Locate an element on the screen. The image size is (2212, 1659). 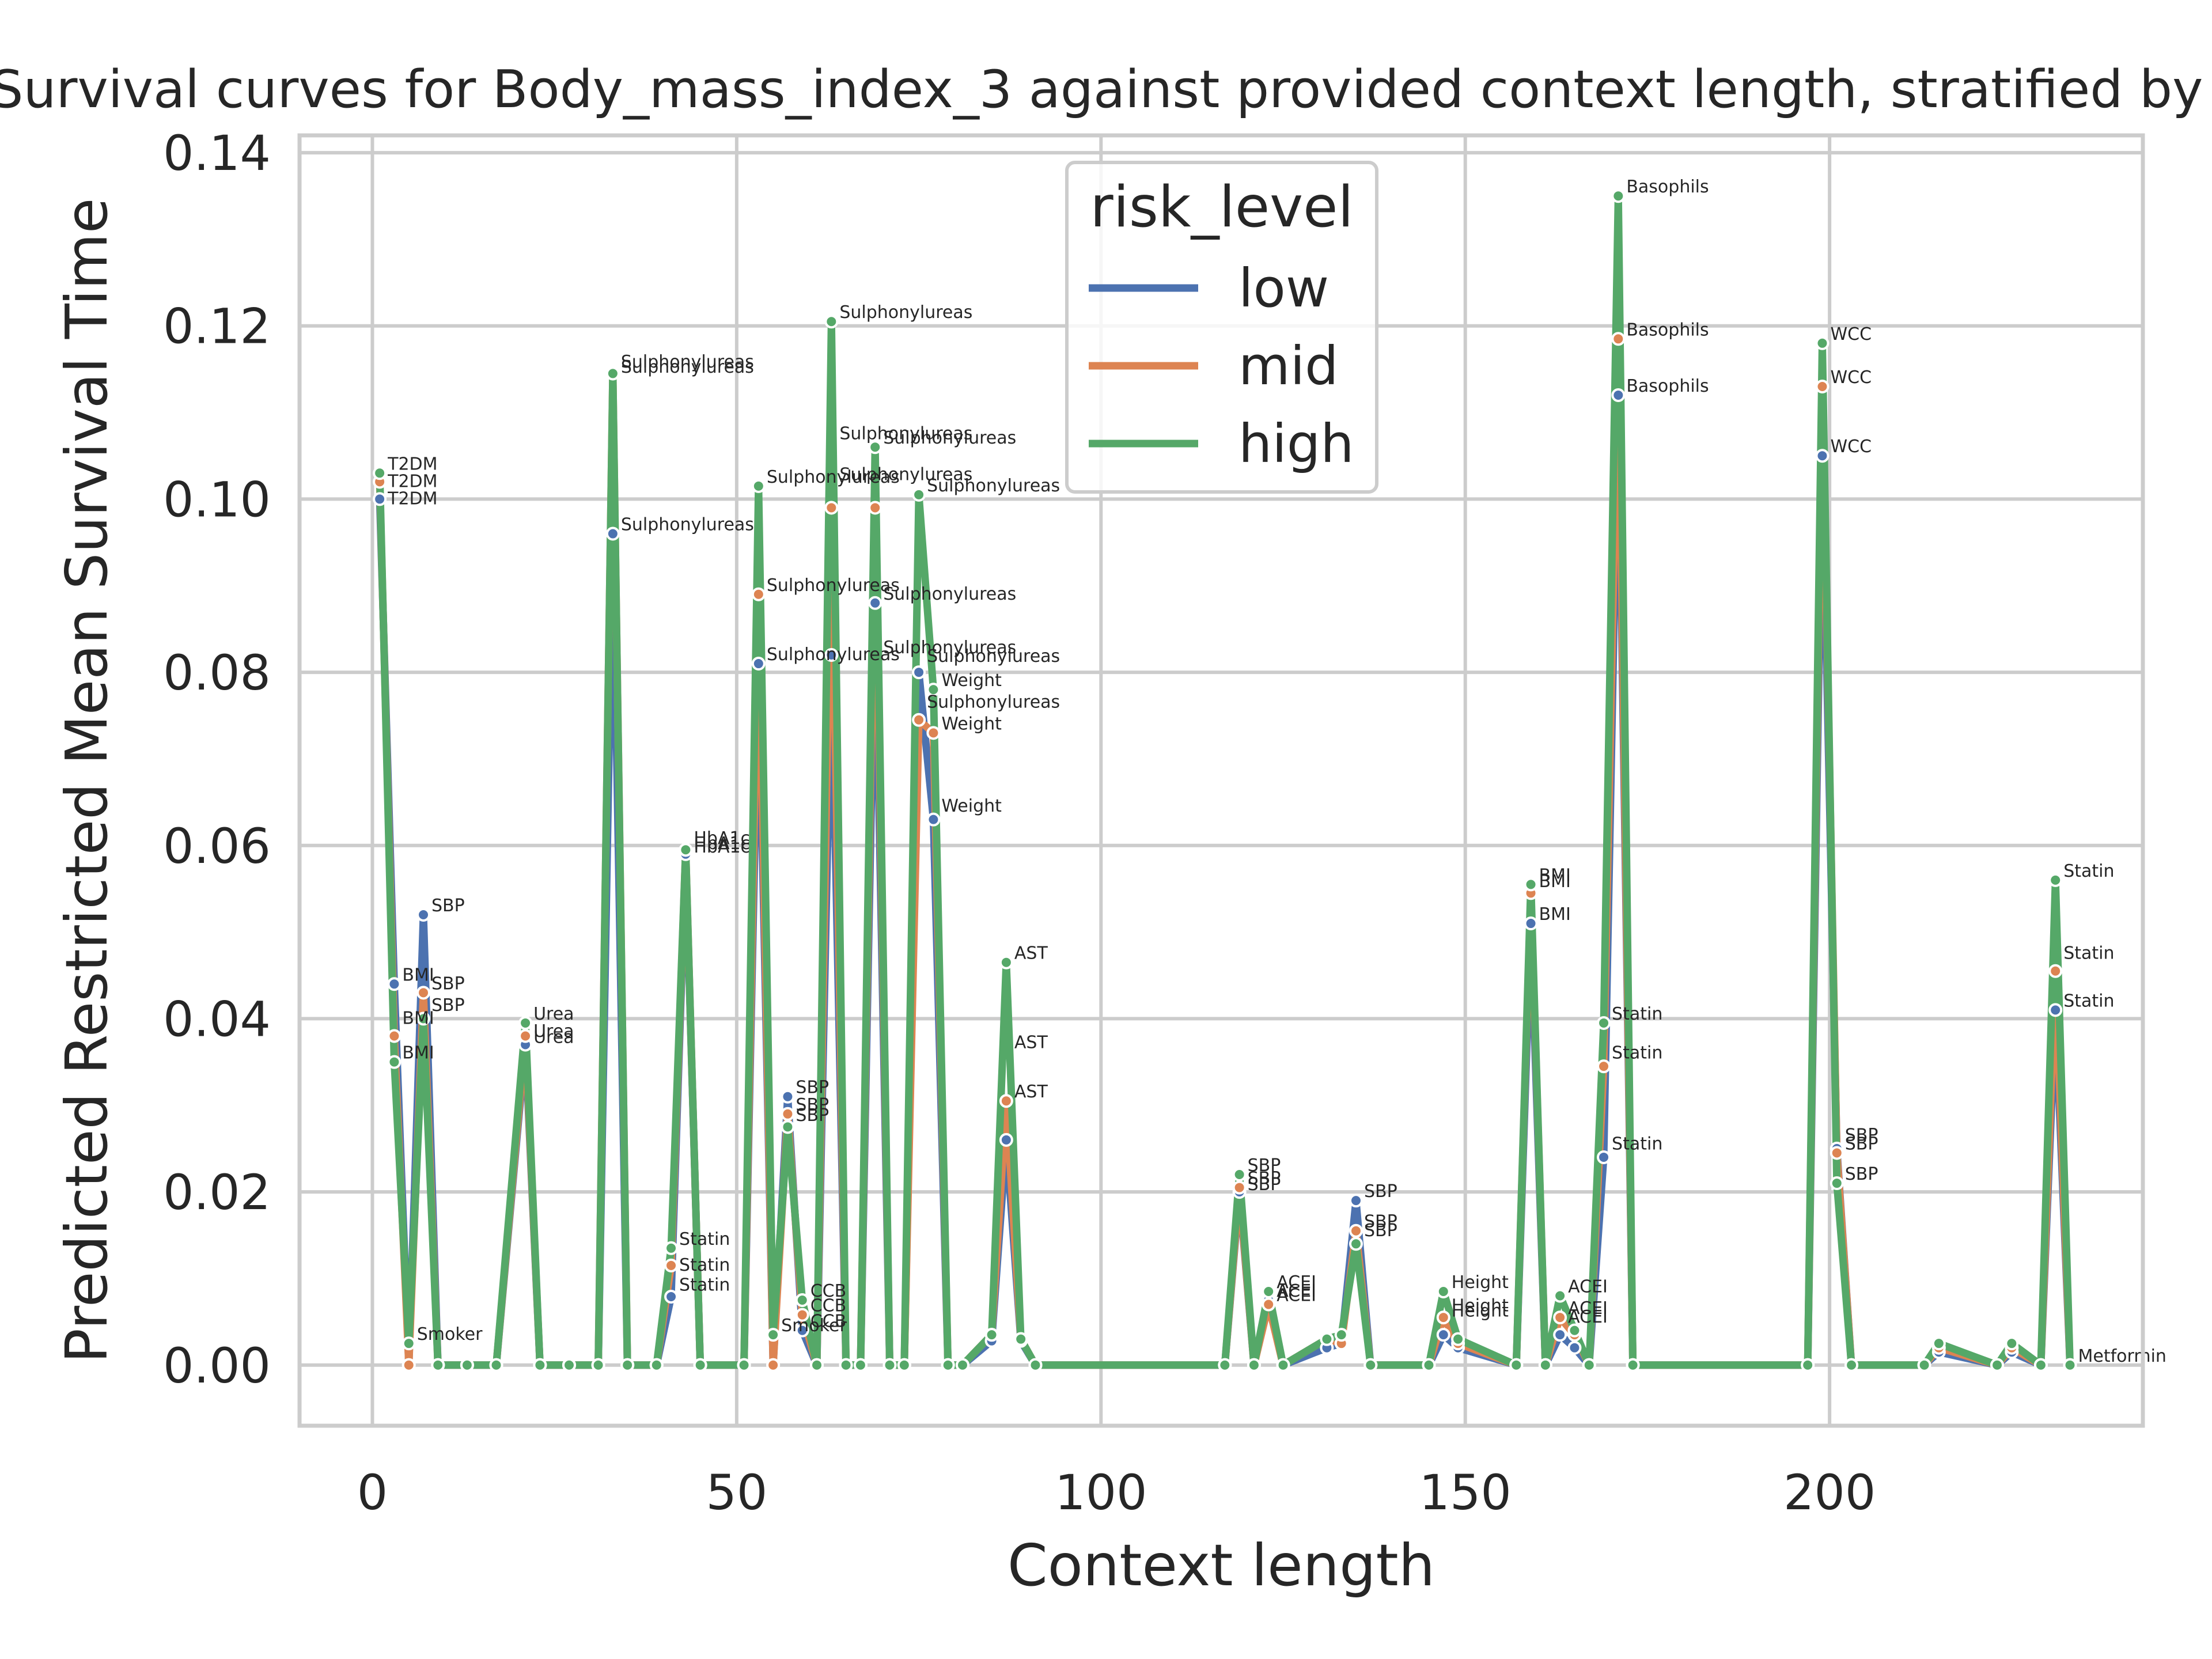
x-tick-label: 0 is located at coordinates (372, 1492).